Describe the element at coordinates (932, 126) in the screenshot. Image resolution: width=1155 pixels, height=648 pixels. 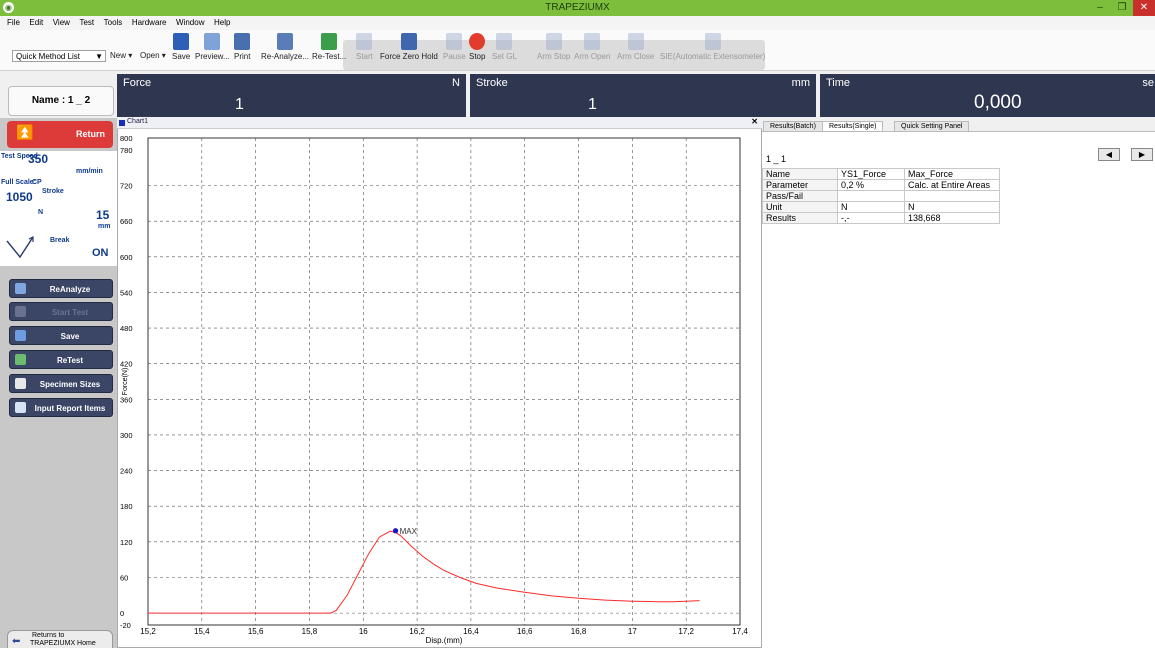
I see `tab-quick-setting-panel: Quick Setting Panel` at that location.